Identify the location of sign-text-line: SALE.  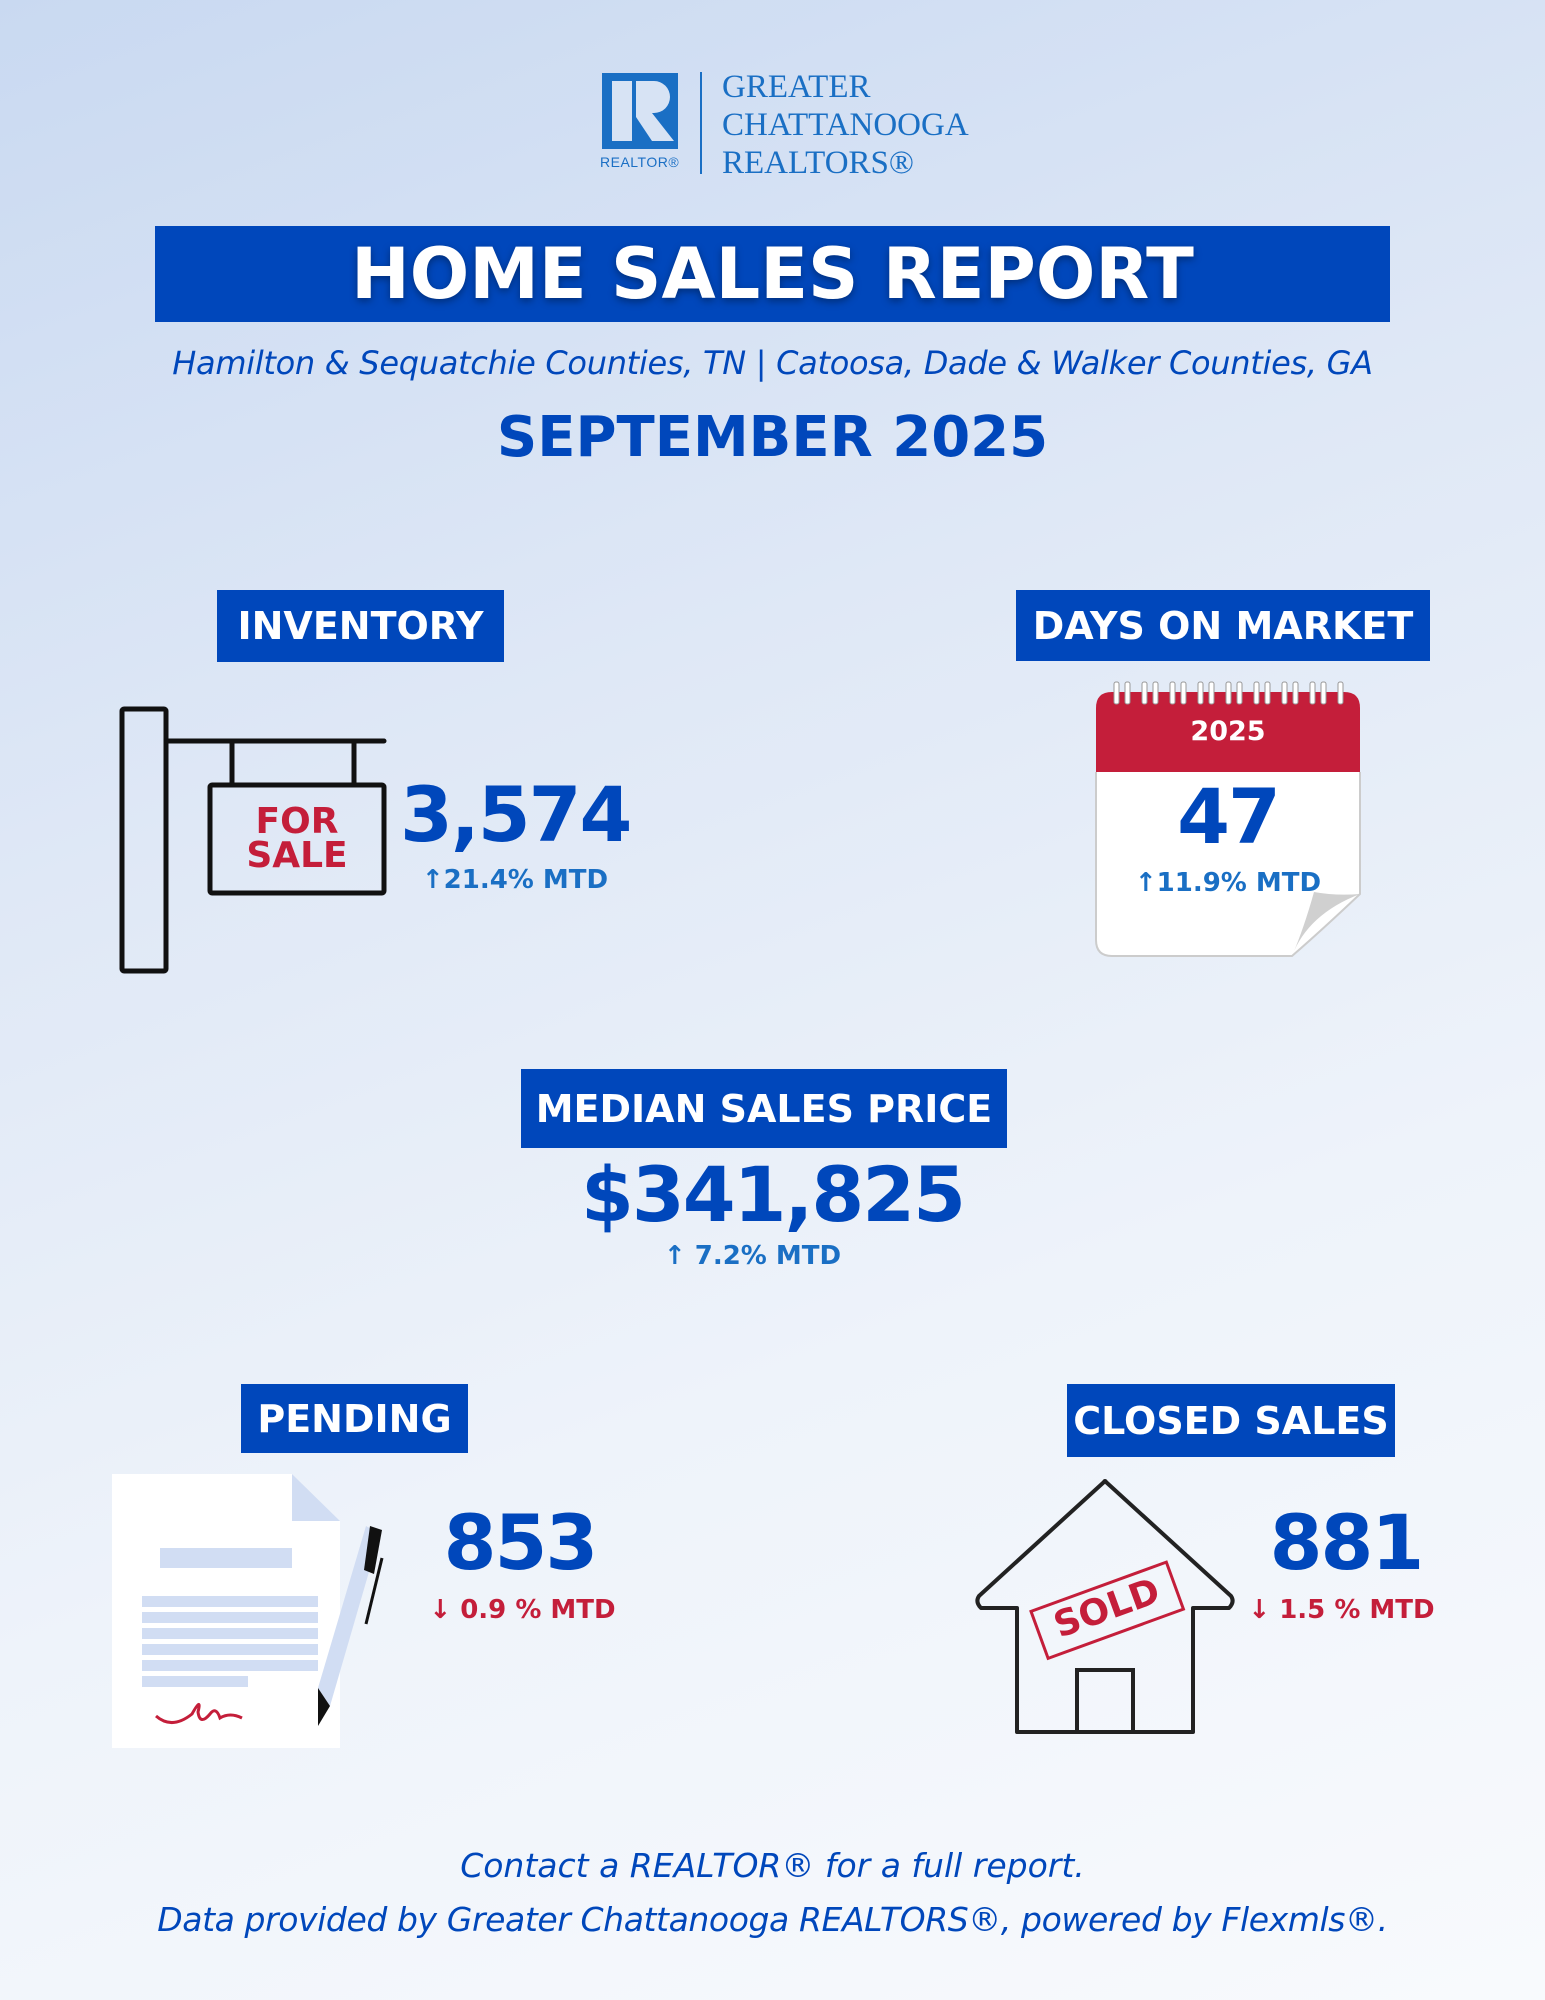
(297, 855).